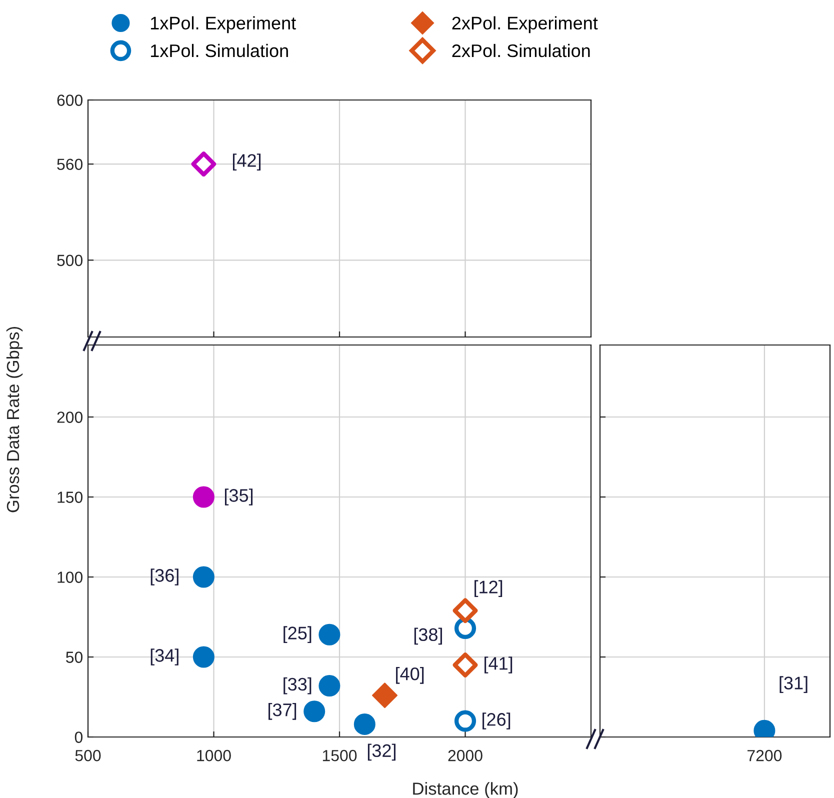 Image resolution: width=834 pixels, height=798 pixels. What do you see at coordinates (382, 752) in the screenshot?
I see `annotation: [32]` at bounding box center [382, 752].